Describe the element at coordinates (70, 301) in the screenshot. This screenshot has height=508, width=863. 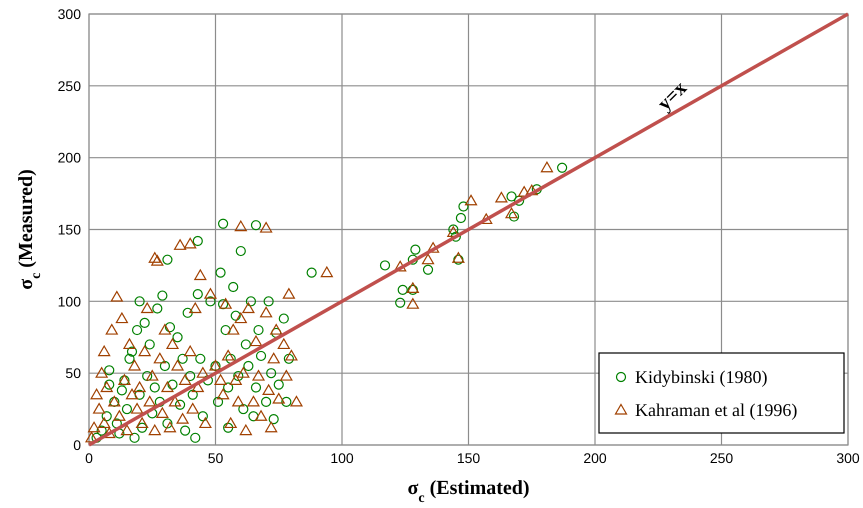
I see `y-tick-label: 100` at that location.